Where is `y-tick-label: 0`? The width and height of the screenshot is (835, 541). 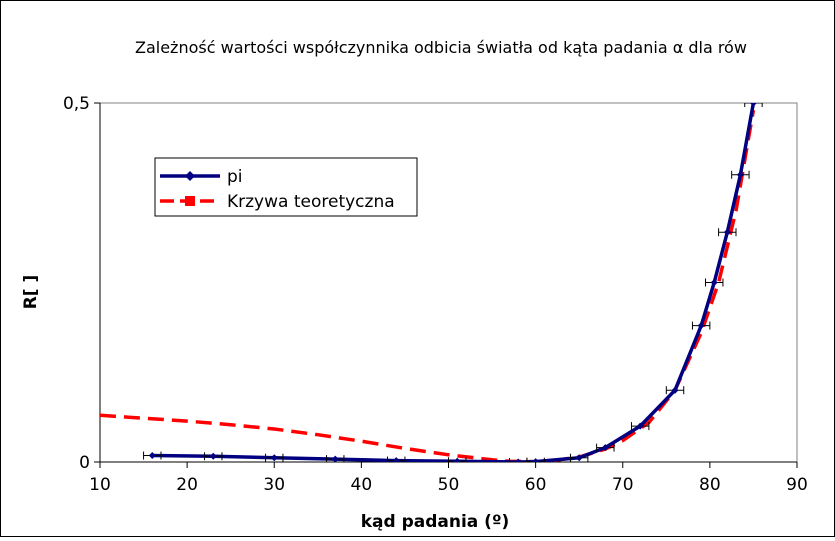 y-tick-label: 0 is located at coordinates (84, 463).